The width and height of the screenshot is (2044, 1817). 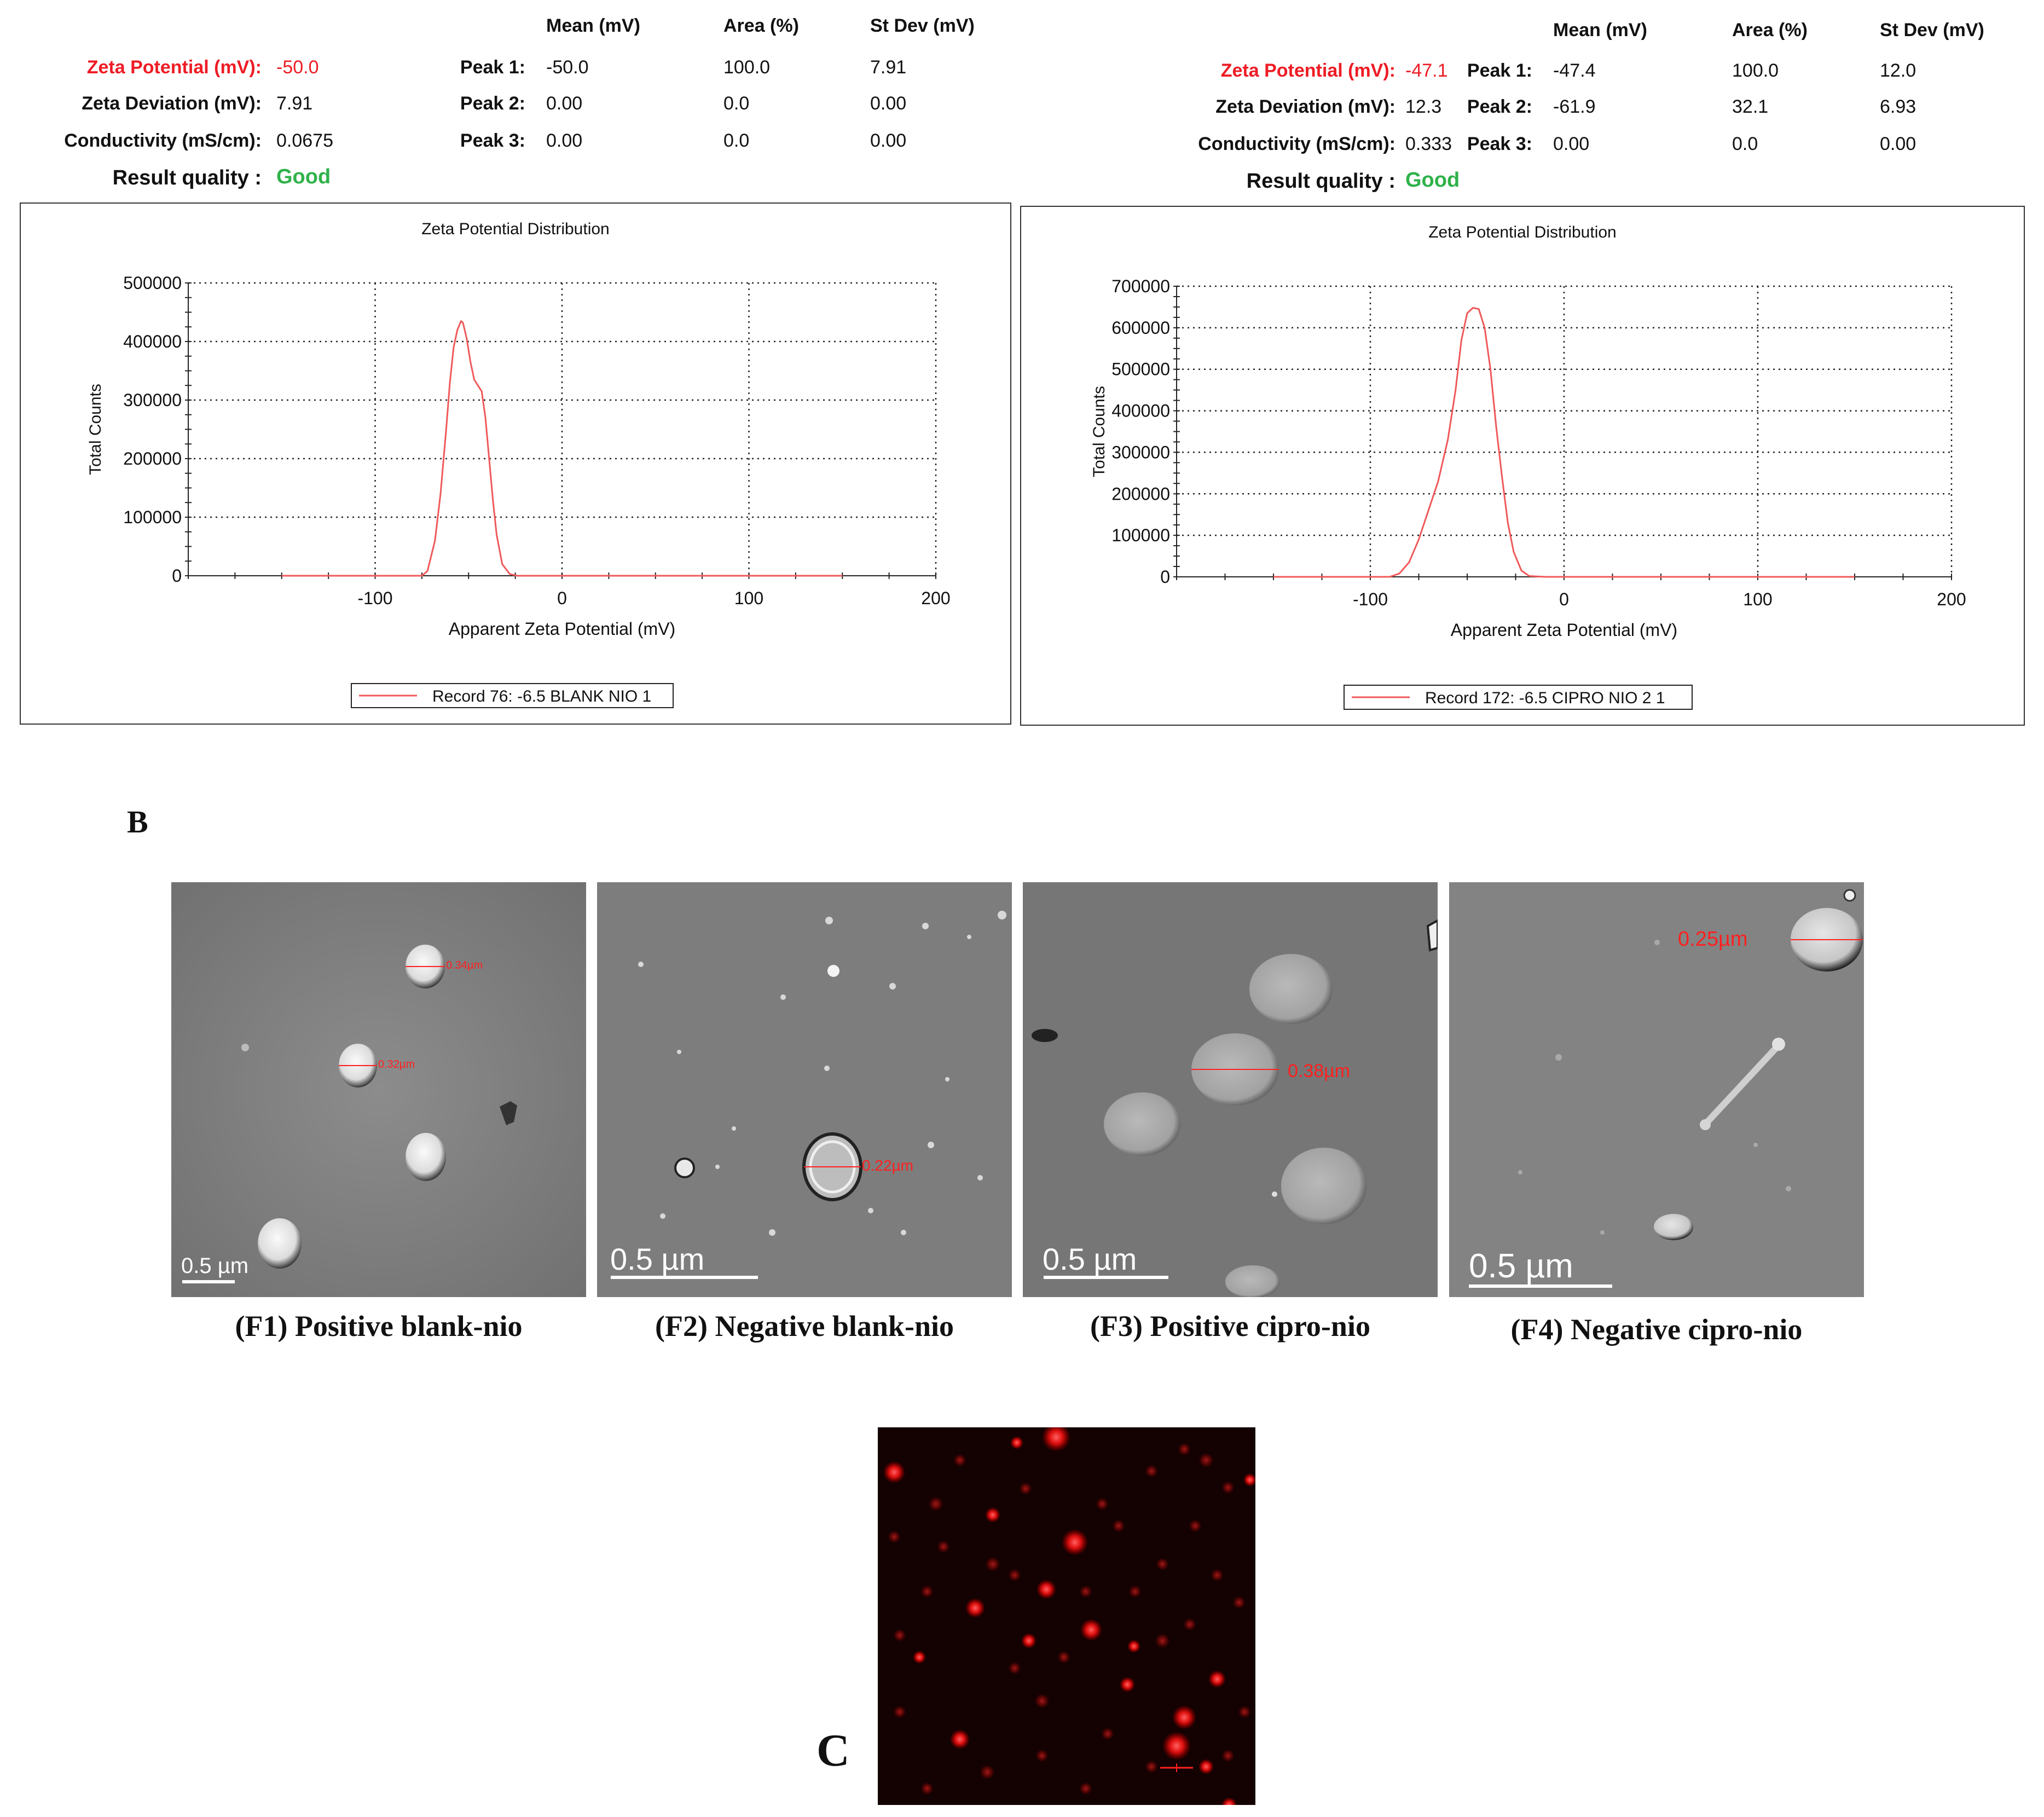 I want to click on panel-c-letter: C, so click(x=833, y=1750).